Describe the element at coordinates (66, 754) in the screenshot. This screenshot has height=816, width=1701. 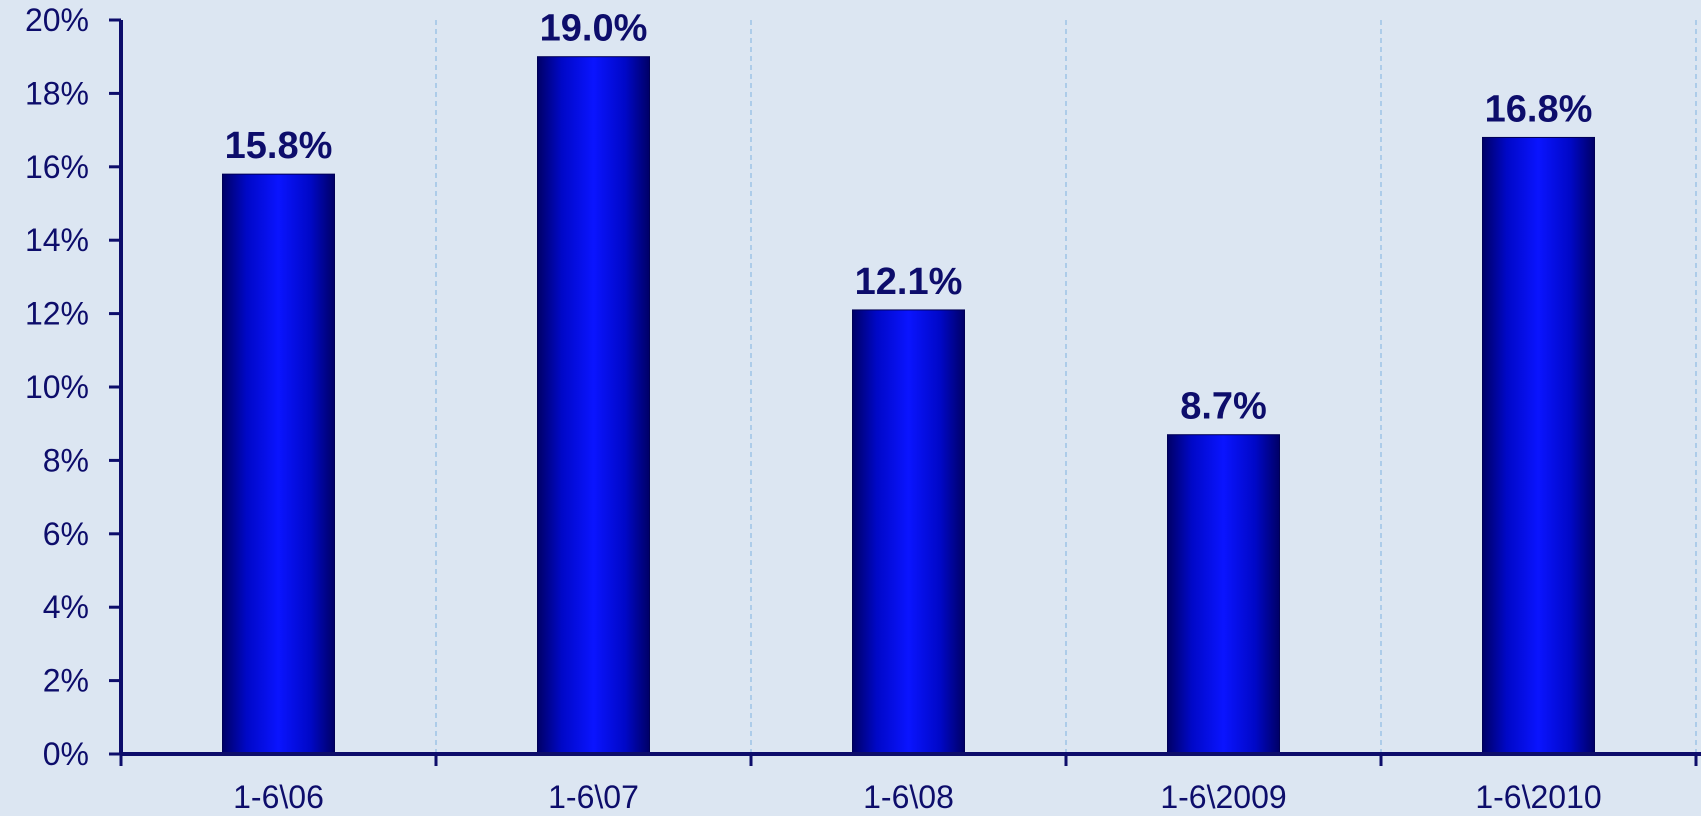
I see `y-tick-label: 0%` at that location.